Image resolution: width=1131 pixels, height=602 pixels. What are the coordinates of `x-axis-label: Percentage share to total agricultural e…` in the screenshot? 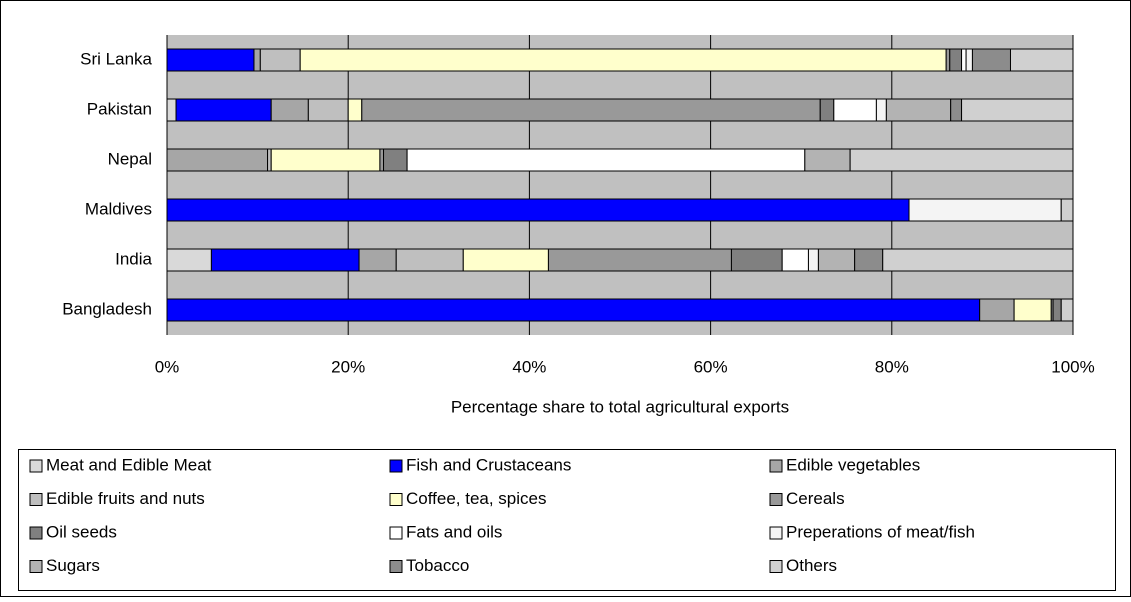 It's located at (620, 406).